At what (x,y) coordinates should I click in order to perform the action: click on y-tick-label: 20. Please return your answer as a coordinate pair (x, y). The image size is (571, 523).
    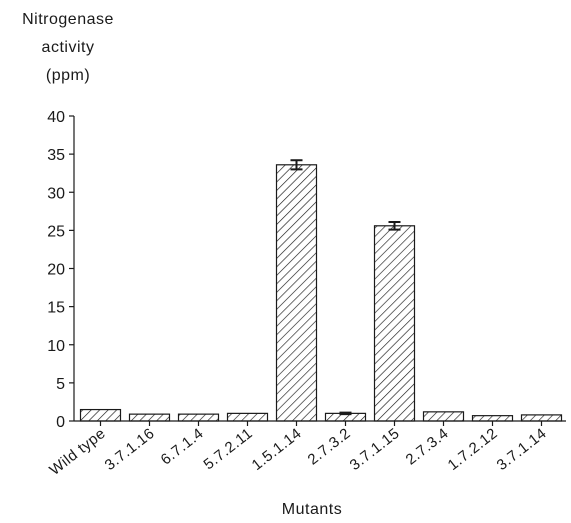
    Looking at the image, I should click on (56, 270).